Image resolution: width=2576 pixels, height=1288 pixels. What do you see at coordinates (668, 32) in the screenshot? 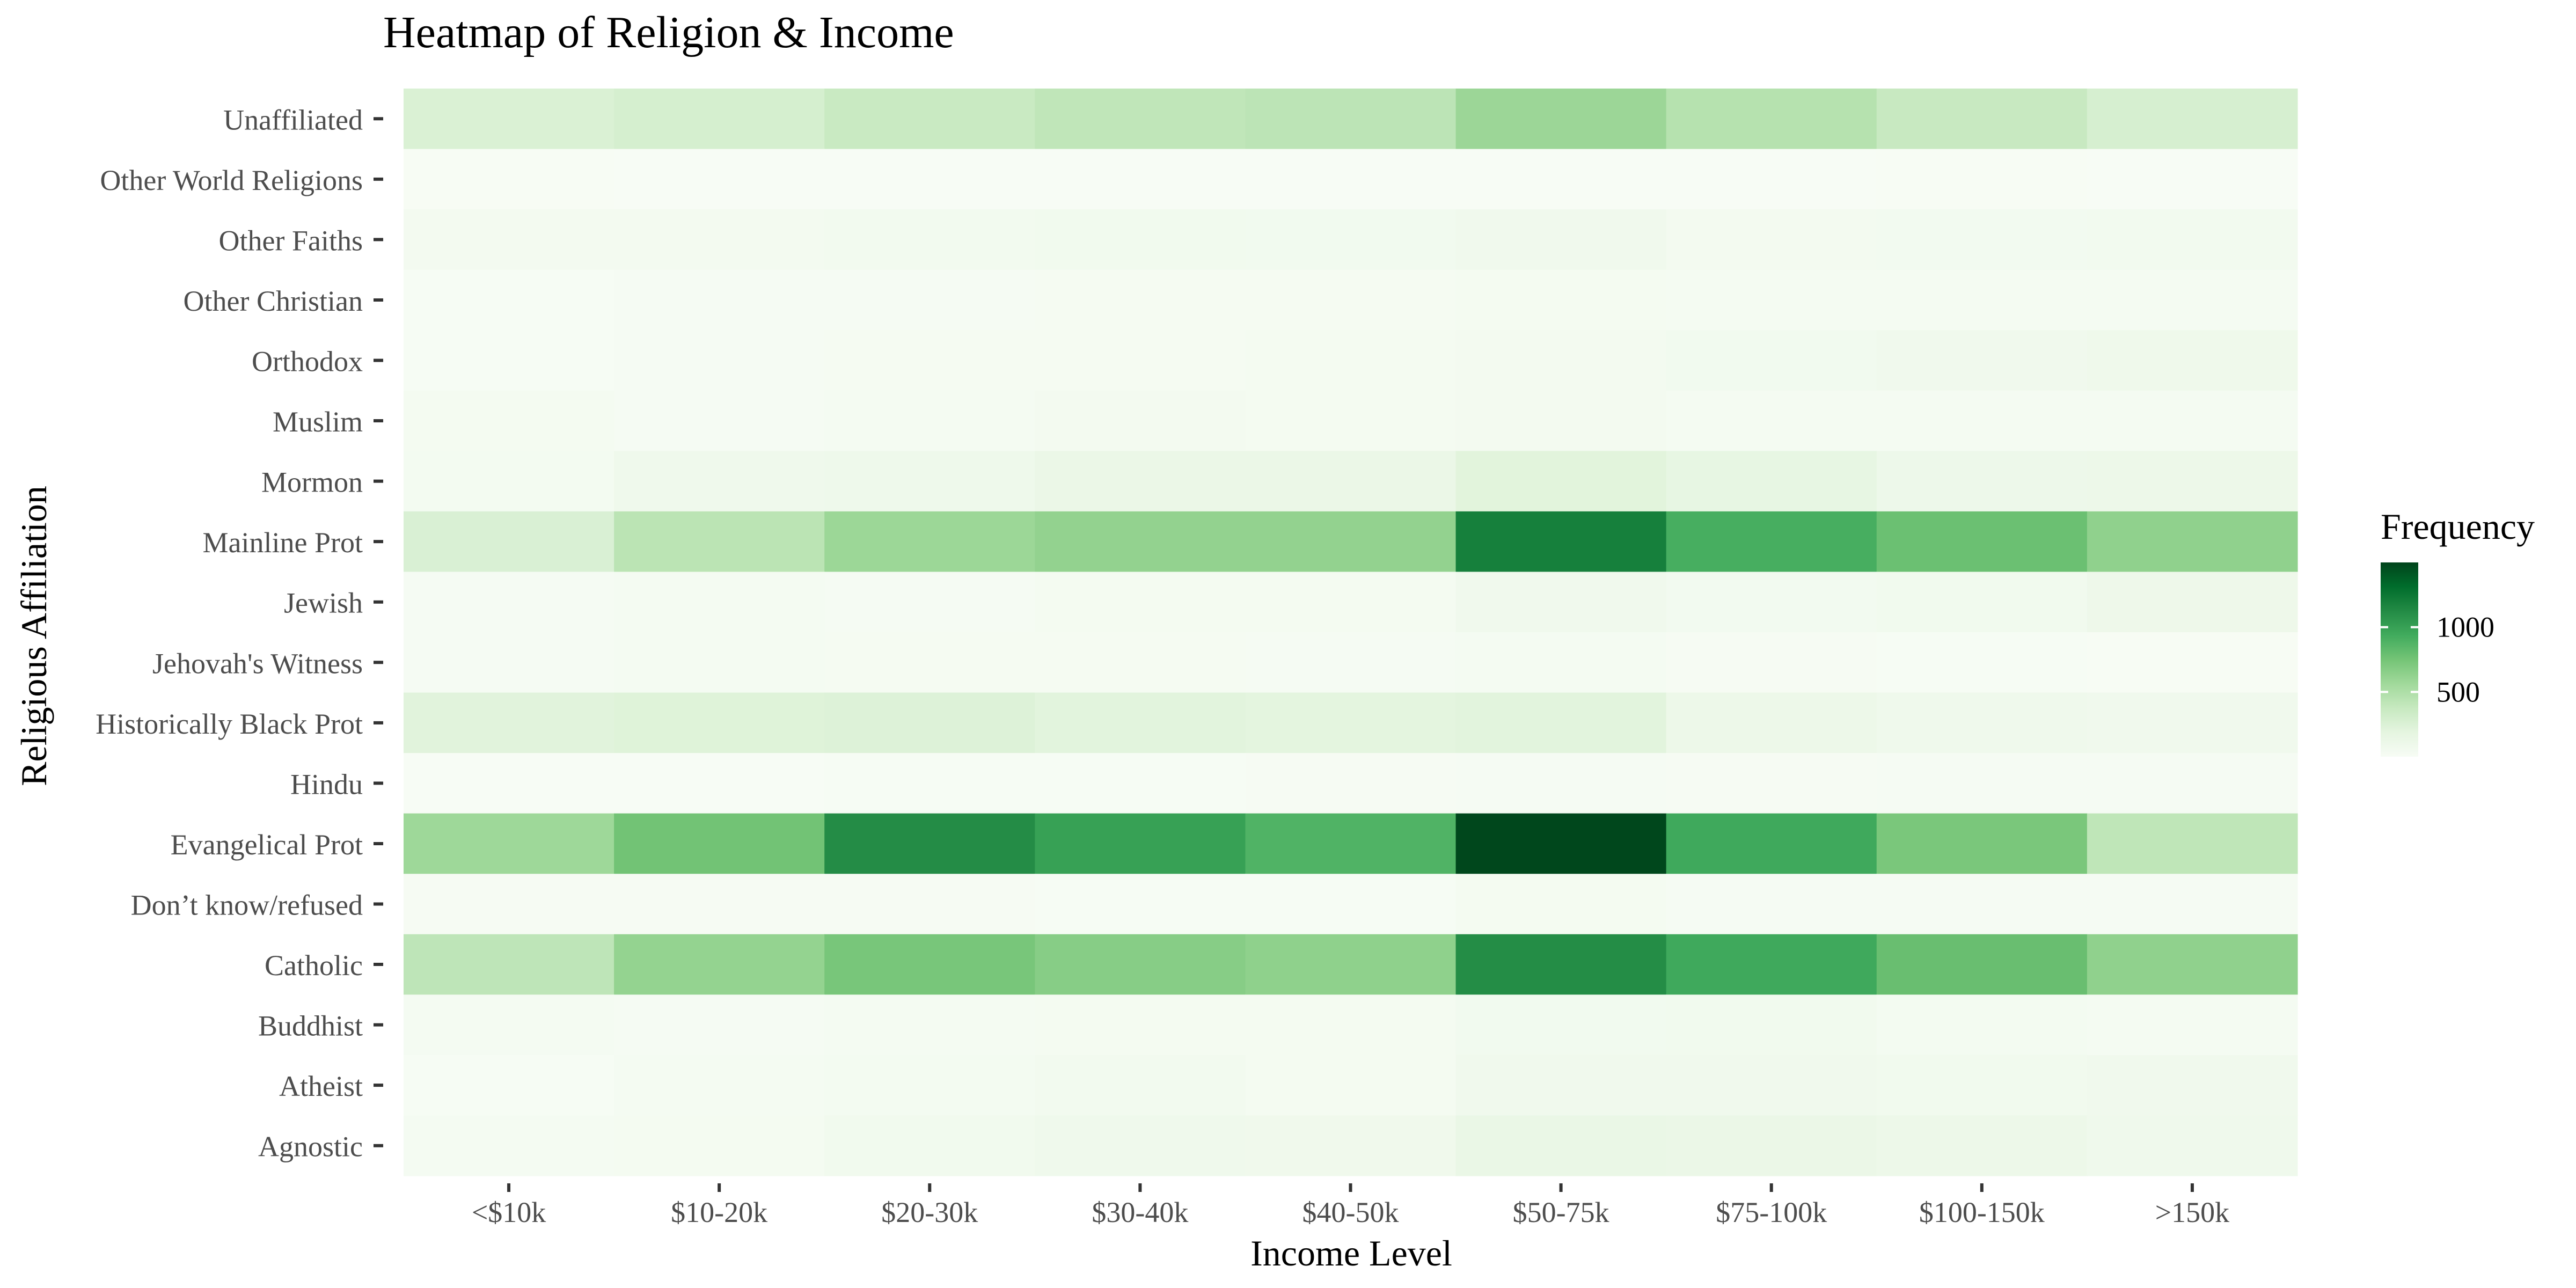
I see `chart-title: Heatmap of Religion & Income` at bounding box center [668, 32].